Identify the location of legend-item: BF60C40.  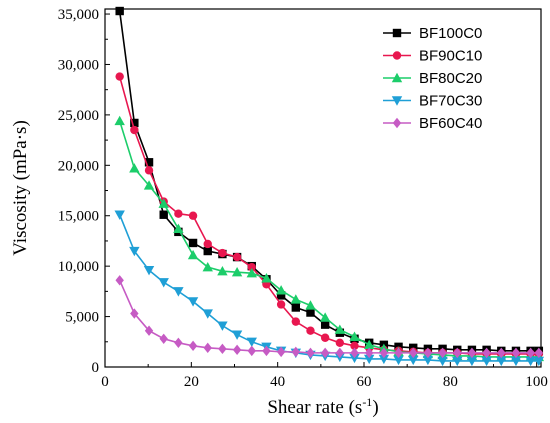
(432, 123).